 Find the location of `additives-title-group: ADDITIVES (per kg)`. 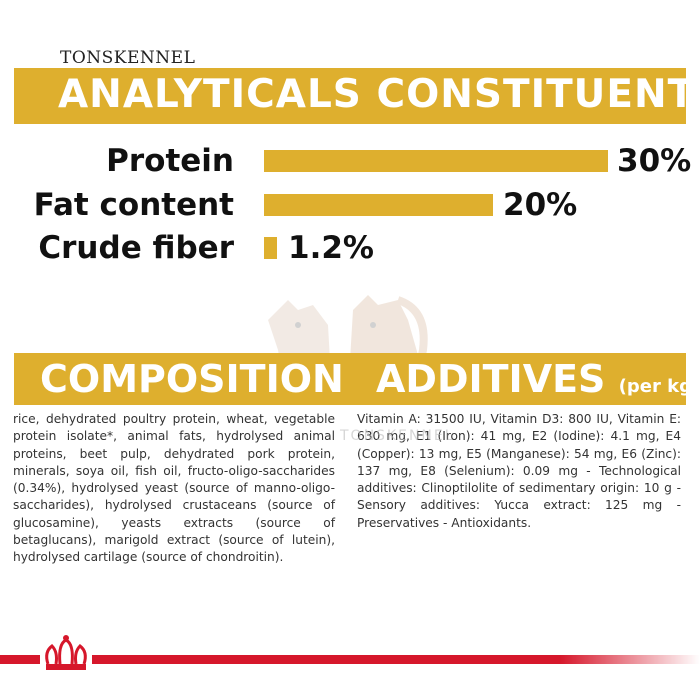

additives-title-group: ADDITIVES (per kg) is located at coordinates (538, 379).